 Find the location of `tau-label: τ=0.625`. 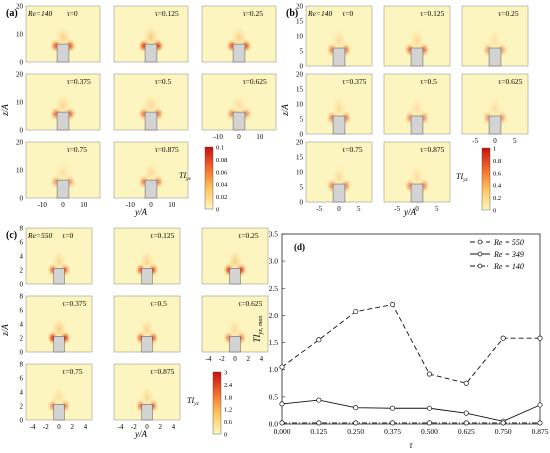

tau-label: τ=0.625 is located at coordinates (250, 303).